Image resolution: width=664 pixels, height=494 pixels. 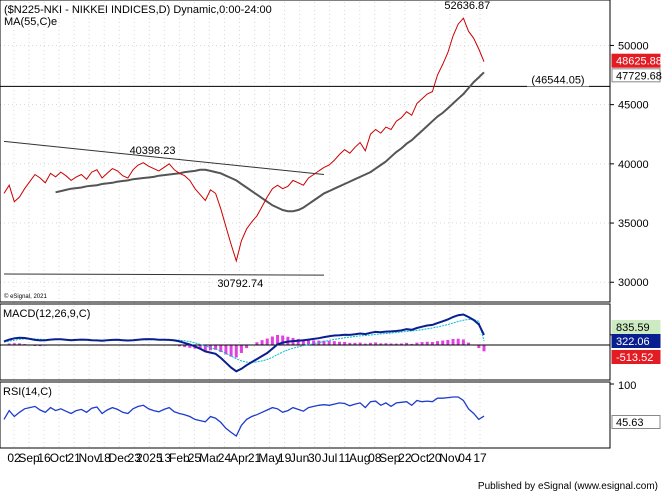 I want to click on price-value-label: 40398.23, so click(x=153, y=151).